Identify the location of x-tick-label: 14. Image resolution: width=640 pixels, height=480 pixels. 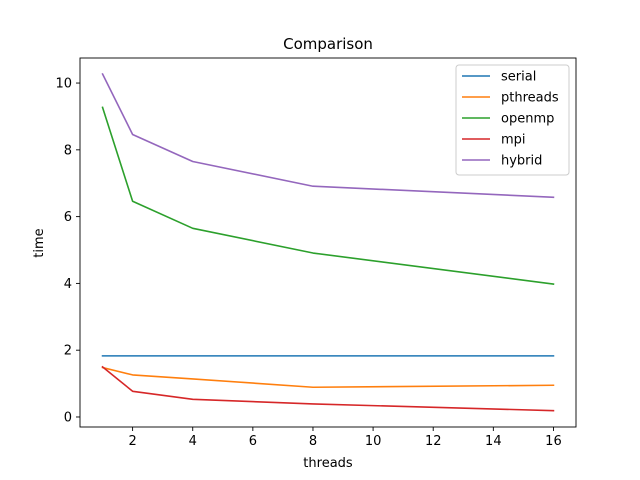
(493, 441).